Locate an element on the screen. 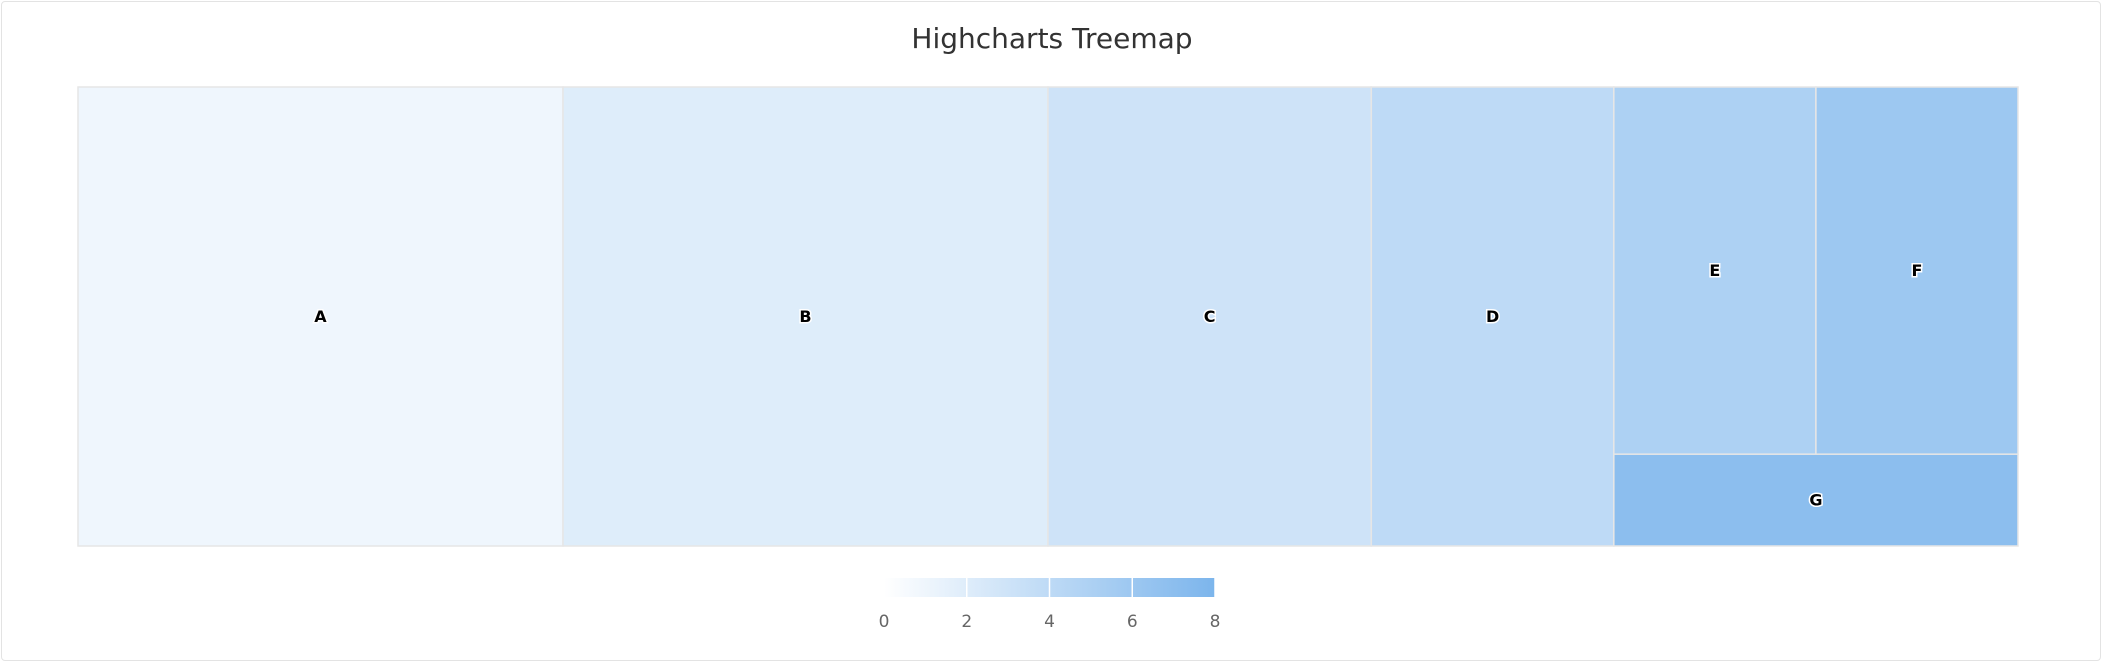 The image size is (2104, 664). treemap-label-e: E is located at coordinates (1714, 270).